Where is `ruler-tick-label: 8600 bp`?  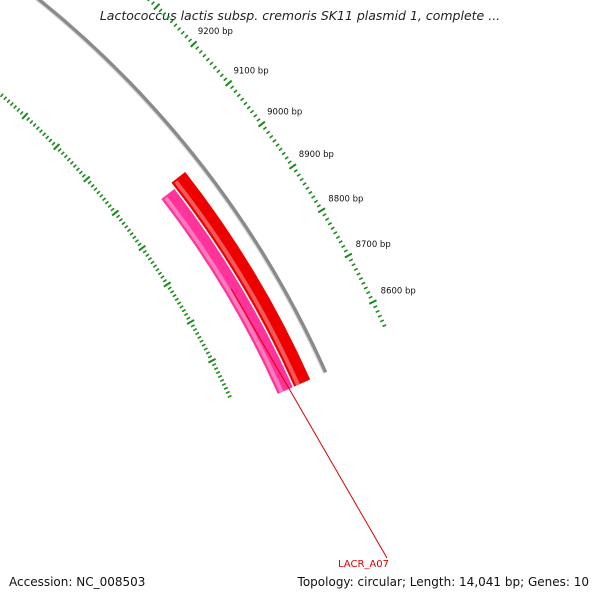
ruler-tick-label: 8600 bp is located at coordinates (398, 292).